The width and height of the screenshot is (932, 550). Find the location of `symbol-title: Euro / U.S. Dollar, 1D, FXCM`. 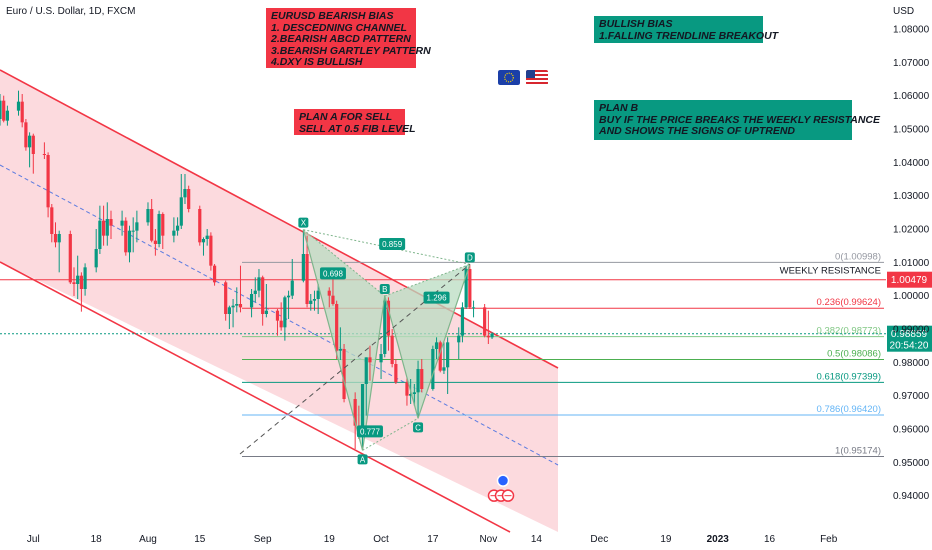

symbol-title: Euro / U.S. Dollar, 1D, FXCM is located at coordinates (71, 11).